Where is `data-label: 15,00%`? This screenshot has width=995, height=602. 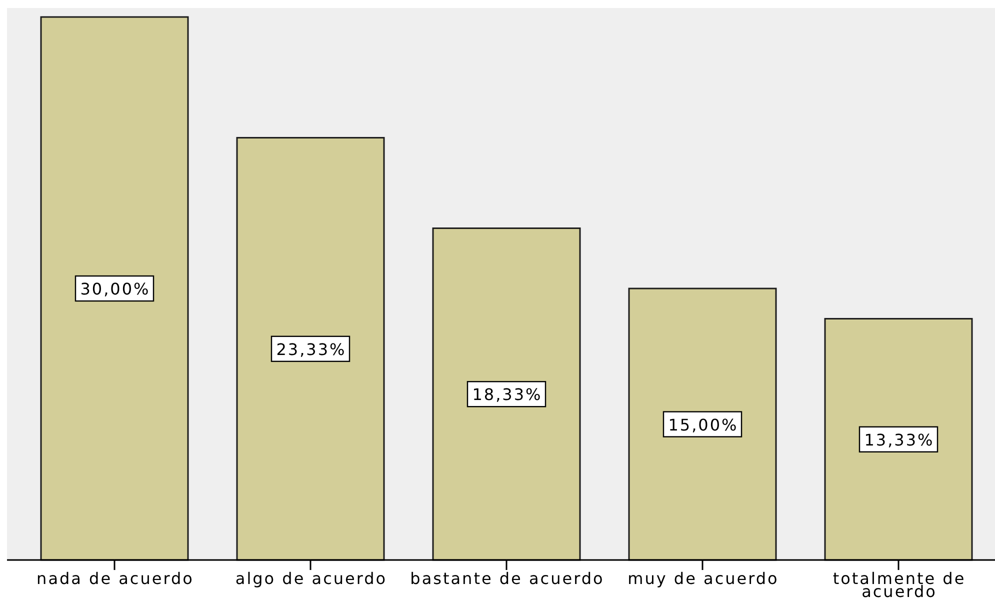 data-label: 15,00% is located at coordinates (703, 424).